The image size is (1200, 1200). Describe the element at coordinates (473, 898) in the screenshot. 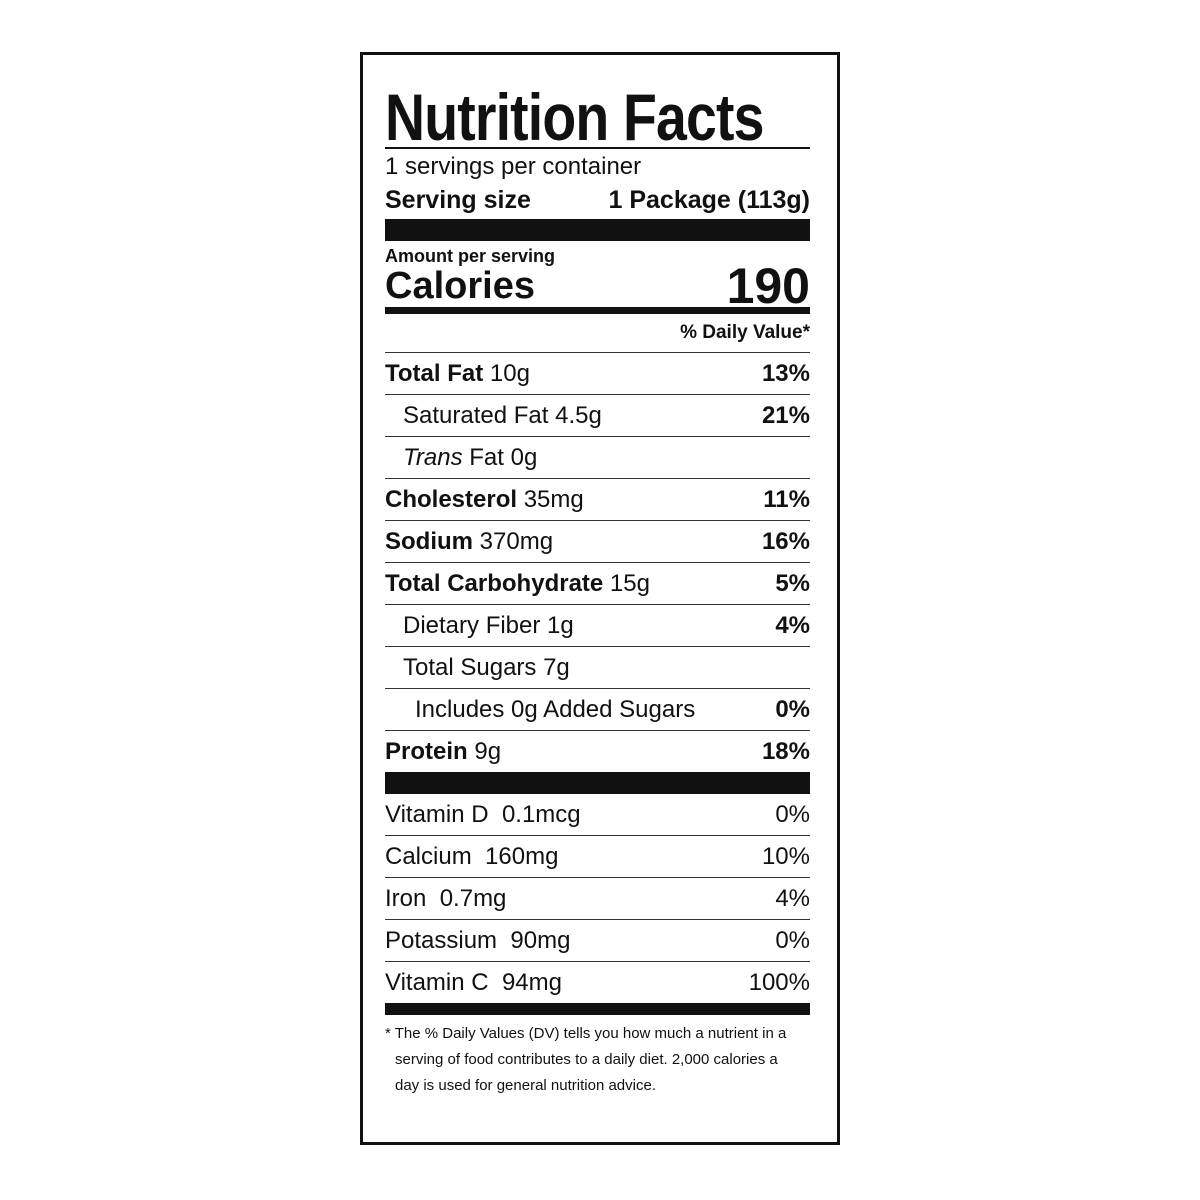

I see `vitamin-amount: 0.7mg` at that location.